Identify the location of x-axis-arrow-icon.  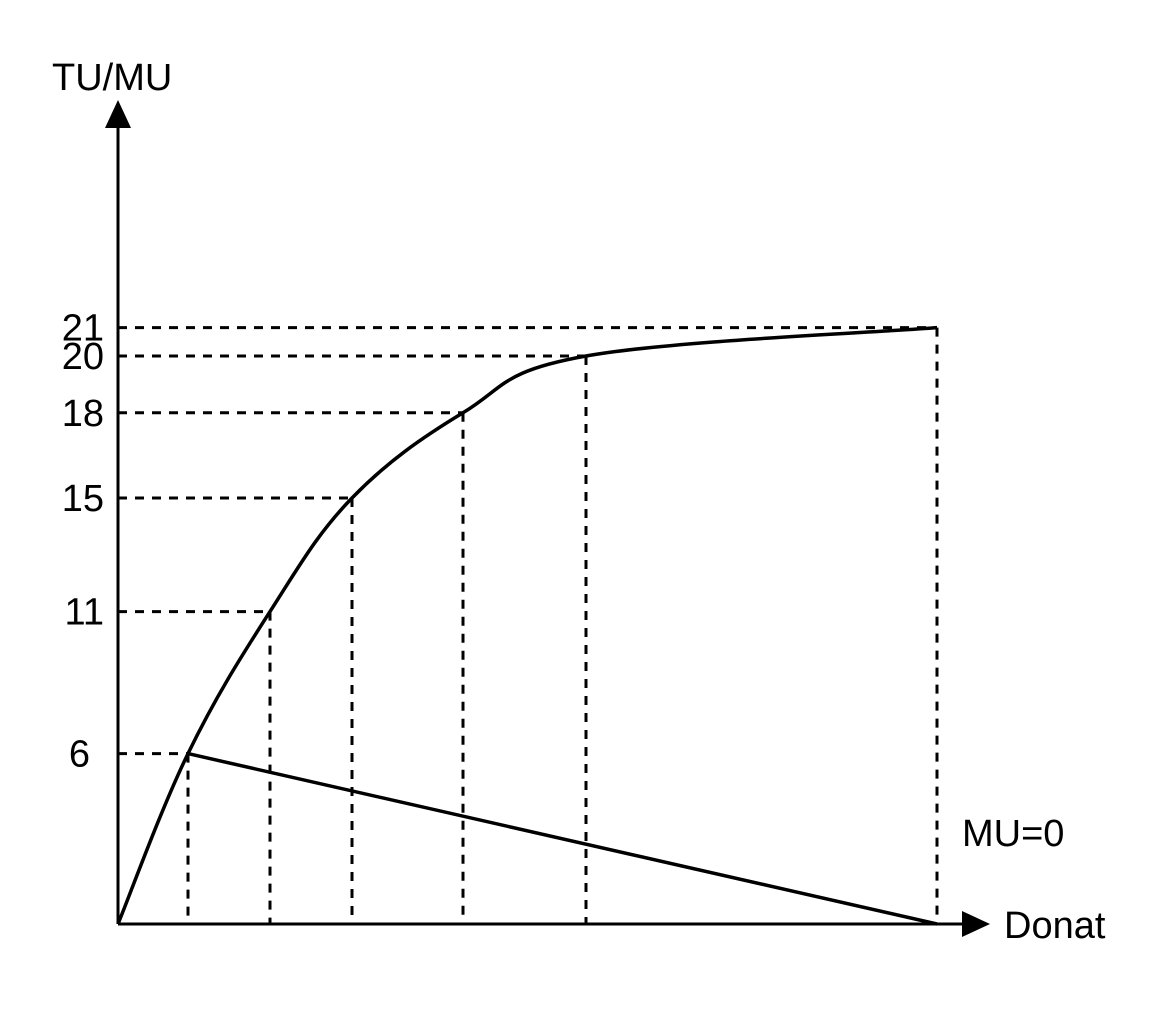
(976, 924).